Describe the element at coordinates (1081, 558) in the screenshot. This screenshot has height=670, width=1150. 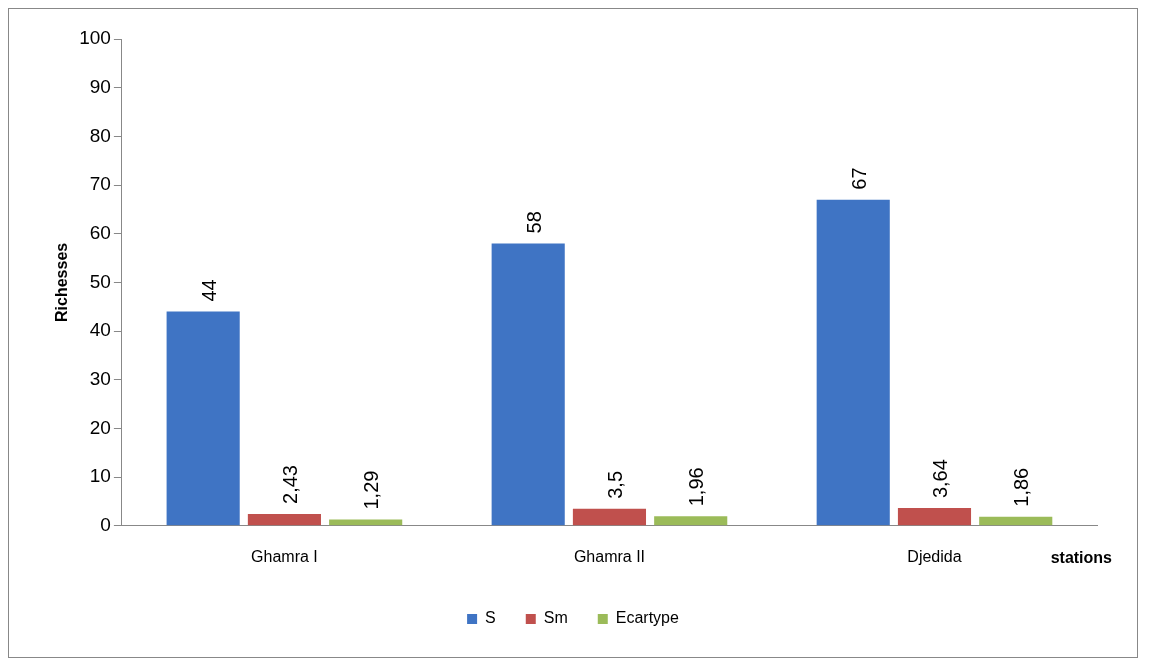
I see `x-axis-title: stations` at that location.